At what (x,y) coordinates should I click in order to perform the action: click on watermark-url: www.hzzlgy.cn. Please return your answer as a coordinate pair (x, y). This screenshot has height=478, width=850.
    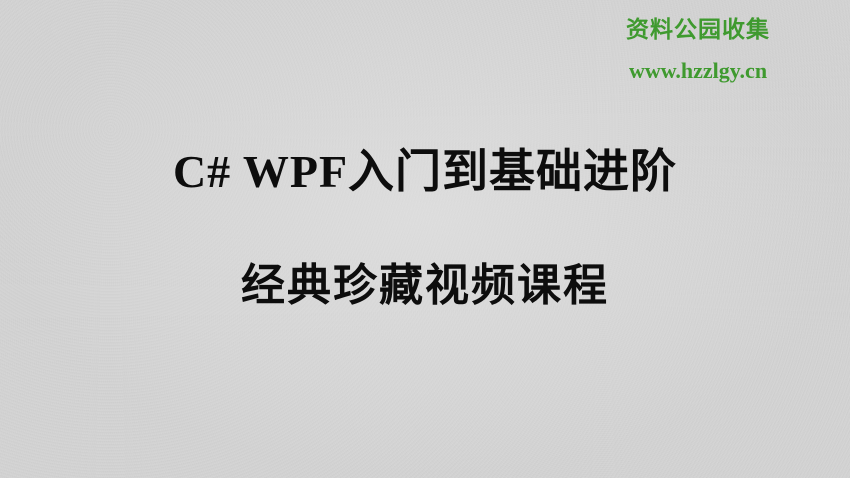
    Looking at the image, I should click on (698, 70).